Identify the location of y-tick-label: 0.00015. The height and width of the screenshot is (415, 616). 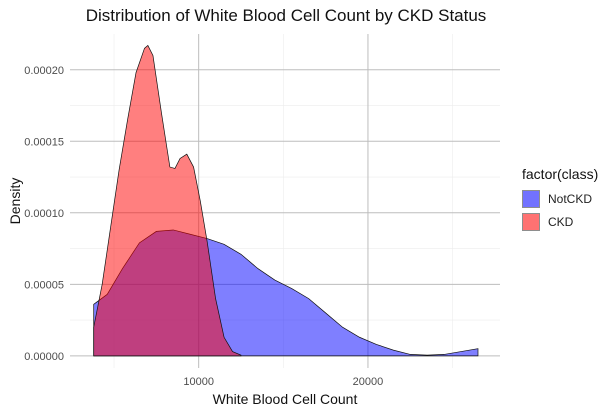
(44, 142).